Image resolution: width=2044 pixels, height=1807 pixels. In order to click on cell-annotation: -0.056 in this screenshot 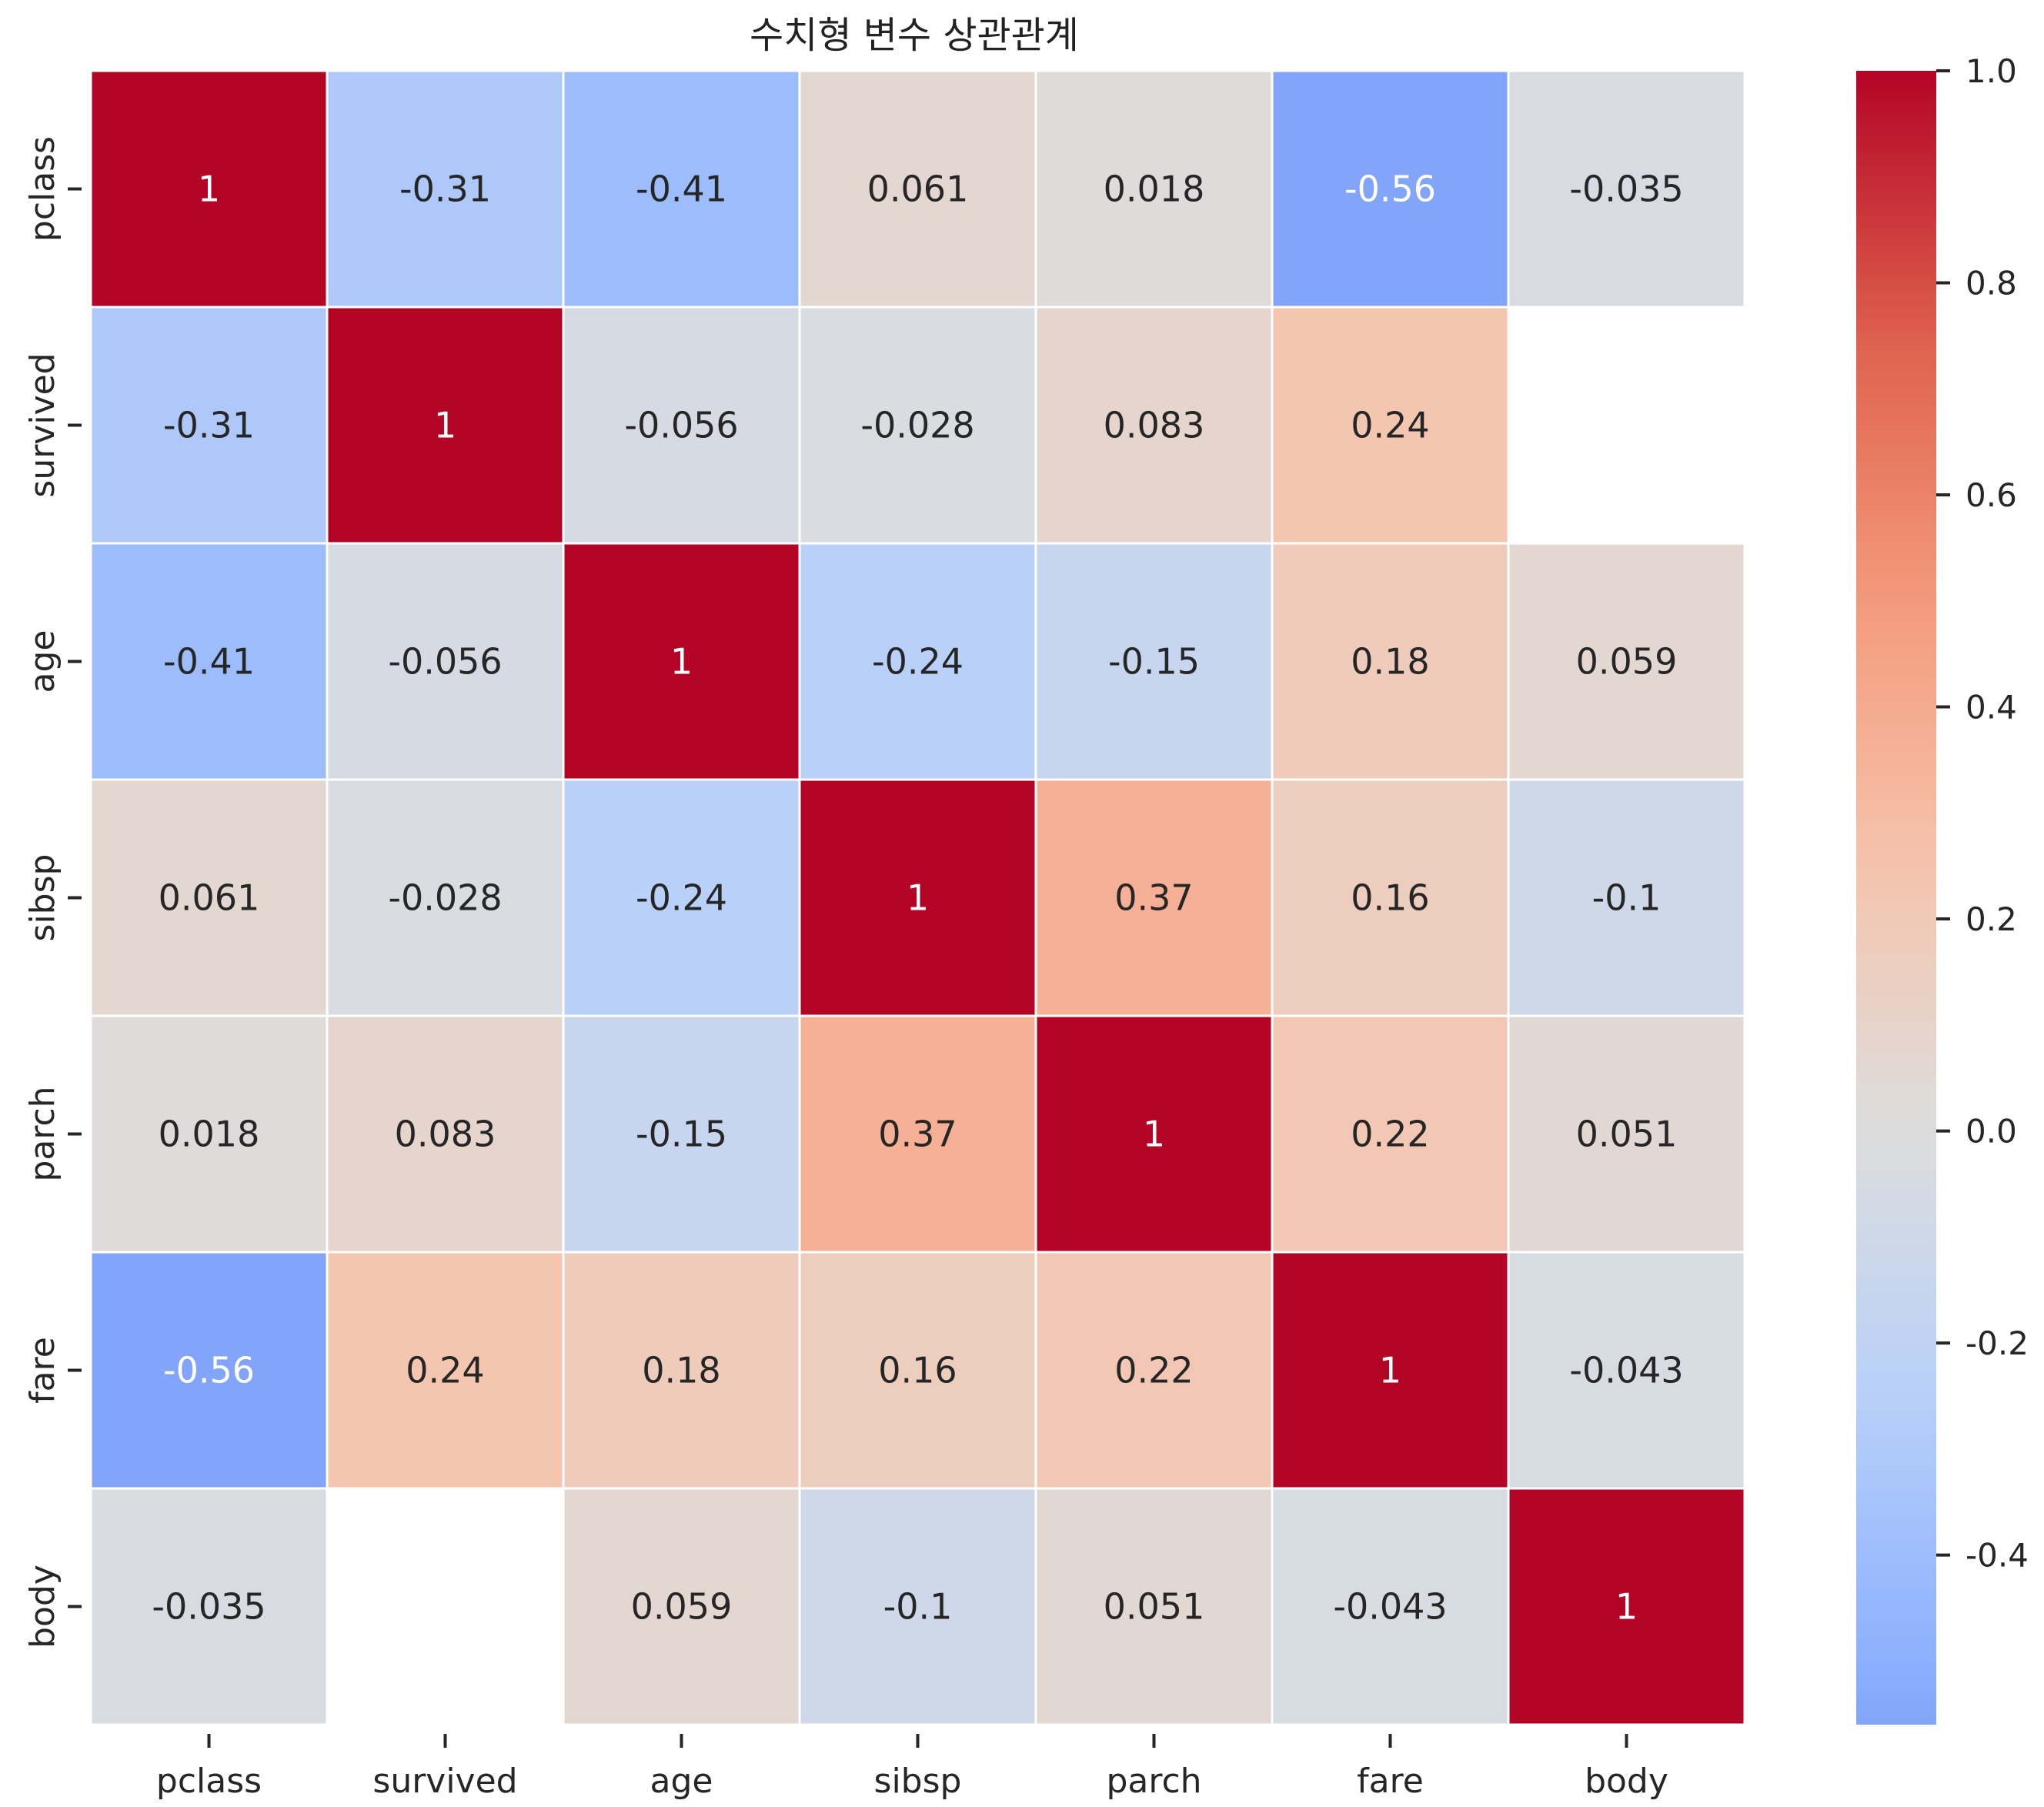, I will do `click(681, 425)`.